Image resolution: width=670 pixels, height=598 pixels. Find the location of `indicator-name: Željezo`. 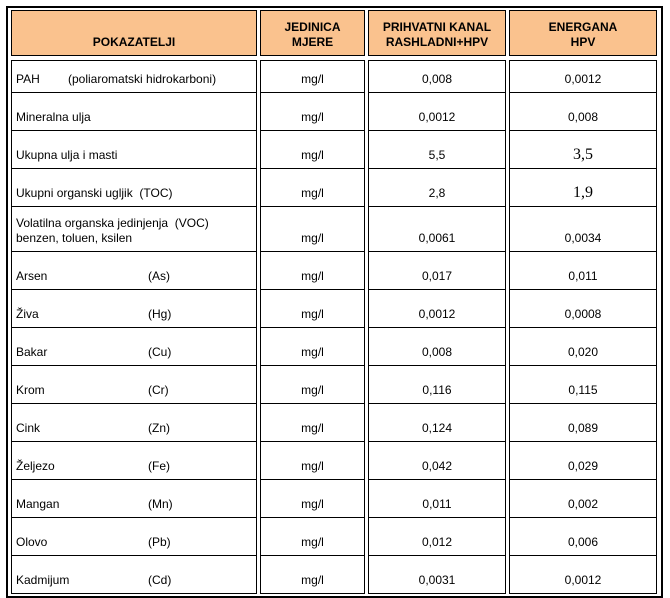

indicator-name: Željezo is located at coordinates (35, 466).